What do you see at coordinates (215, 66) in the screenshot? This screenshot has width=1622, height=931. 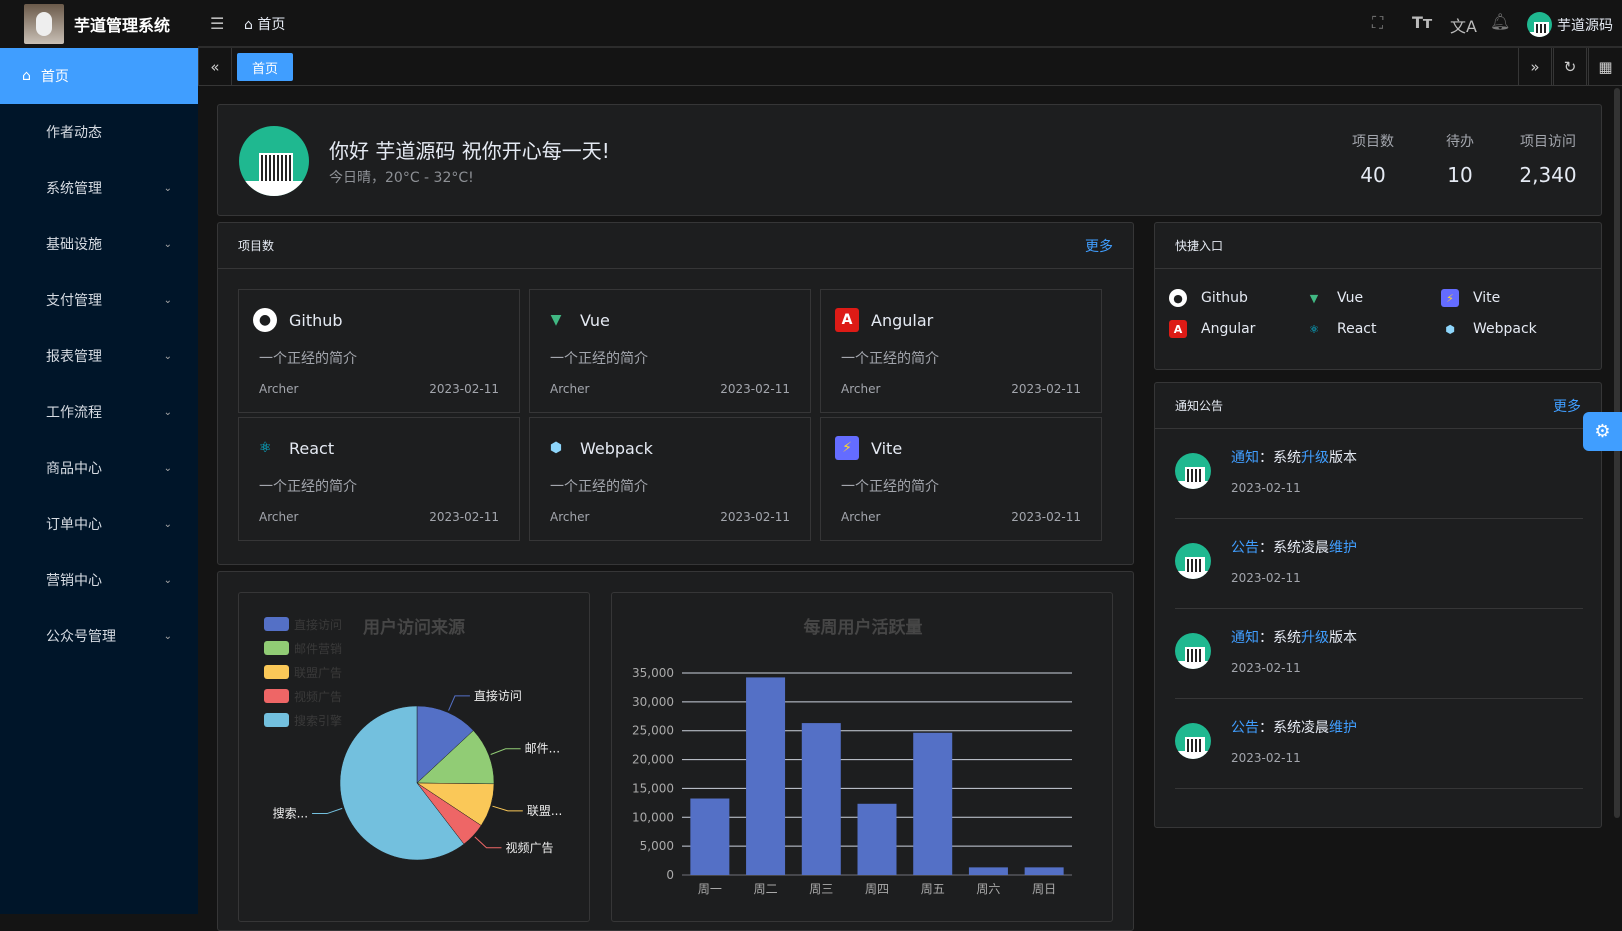 I see `scroll-left-icon: «` at bounding box center [215, 66].